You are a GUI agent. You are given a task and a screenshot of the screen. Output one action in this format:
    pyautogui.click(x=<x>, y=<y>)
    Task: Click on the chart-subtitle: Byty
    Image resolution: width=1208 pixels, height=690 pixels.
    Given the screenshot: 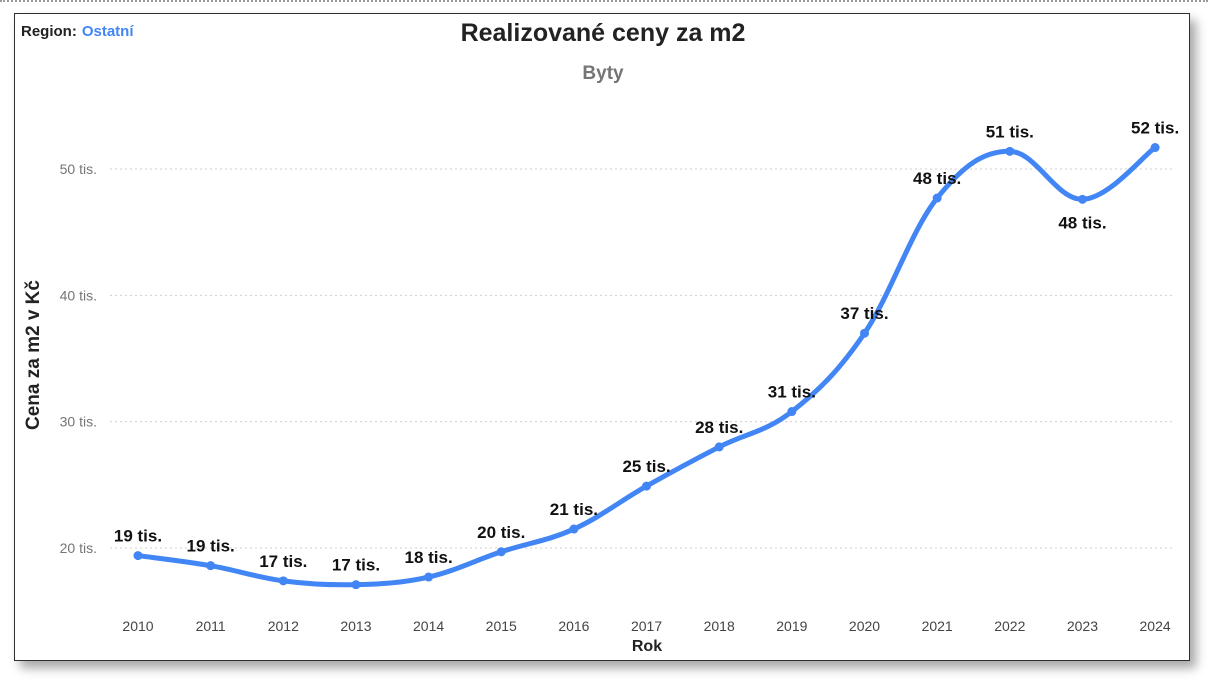 What is the action you would take?
    pyautogui.click(x=603, y=73)
    